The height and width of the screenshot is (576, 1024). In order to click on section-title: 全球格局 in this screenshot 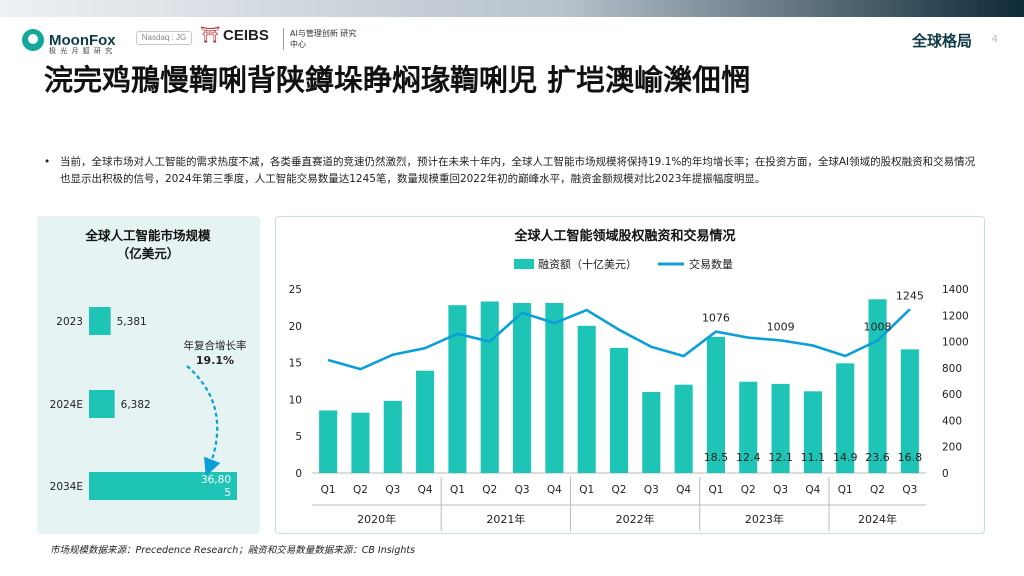, I will do `click(941, 41)`.